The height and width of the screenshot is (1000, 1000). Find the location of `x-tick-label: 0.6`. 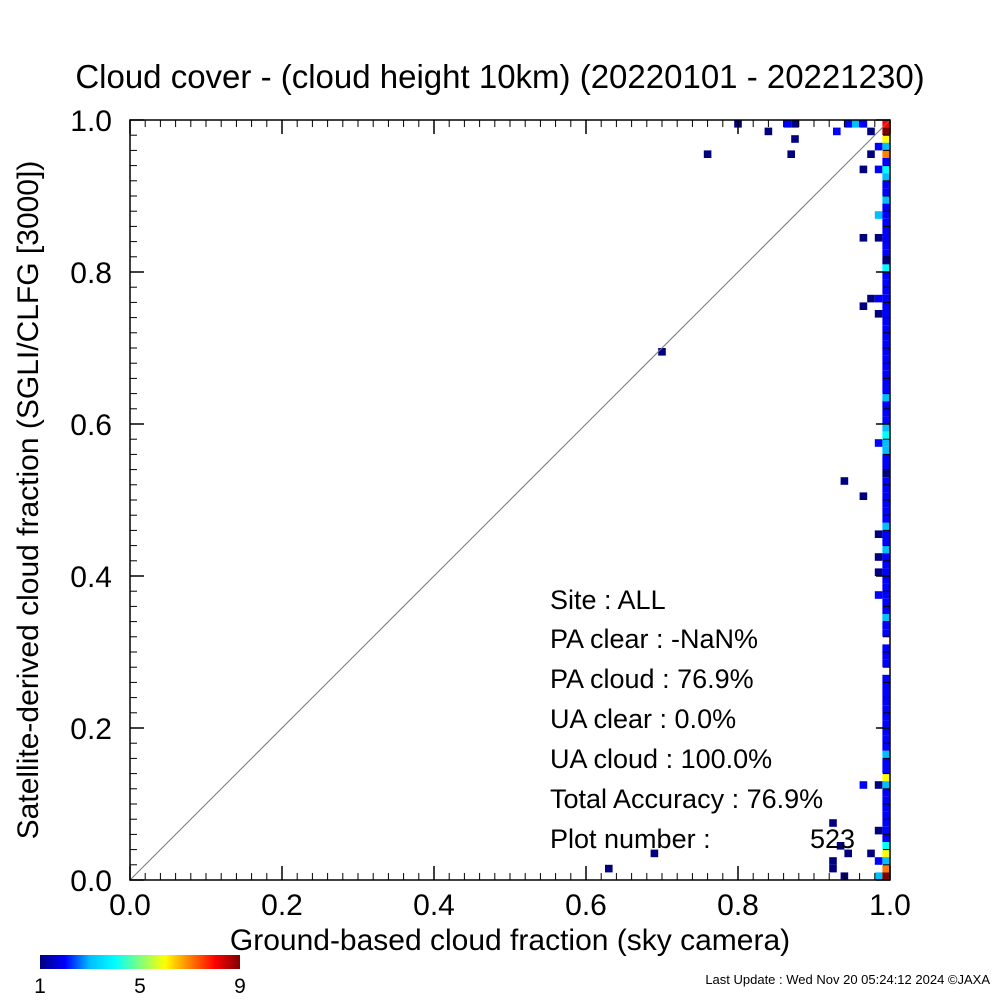

x-tick-label: 0.6 is located at coordinates (586, 905).